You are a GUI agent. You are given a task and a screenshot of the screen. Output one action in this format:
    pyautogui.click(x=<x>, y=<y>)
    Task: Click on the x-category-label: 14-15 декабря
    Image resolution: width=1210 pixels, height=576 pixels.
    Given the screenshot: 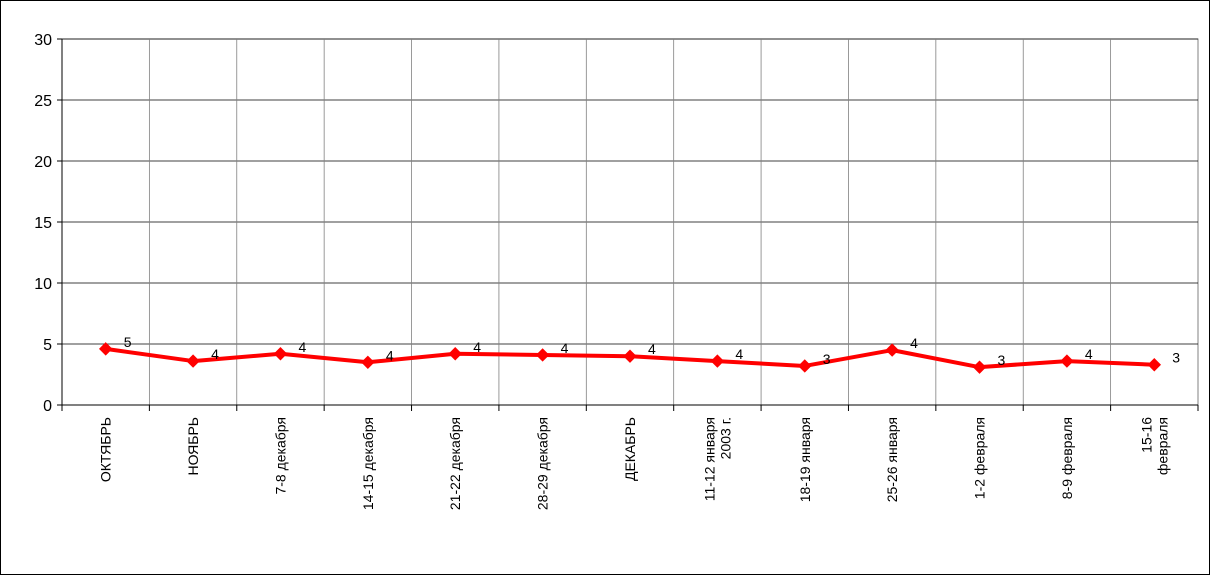 What is the action you would take?
    pyautogui.click(x=368, y=463)
    